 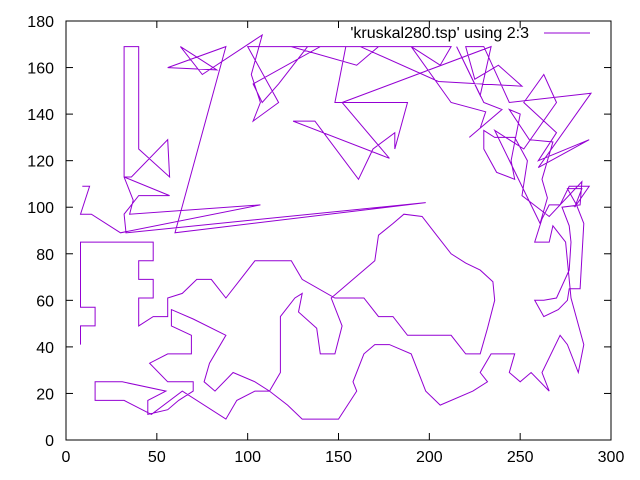 I want to click on x-tick-label: 300, so click(x=611, y=457).